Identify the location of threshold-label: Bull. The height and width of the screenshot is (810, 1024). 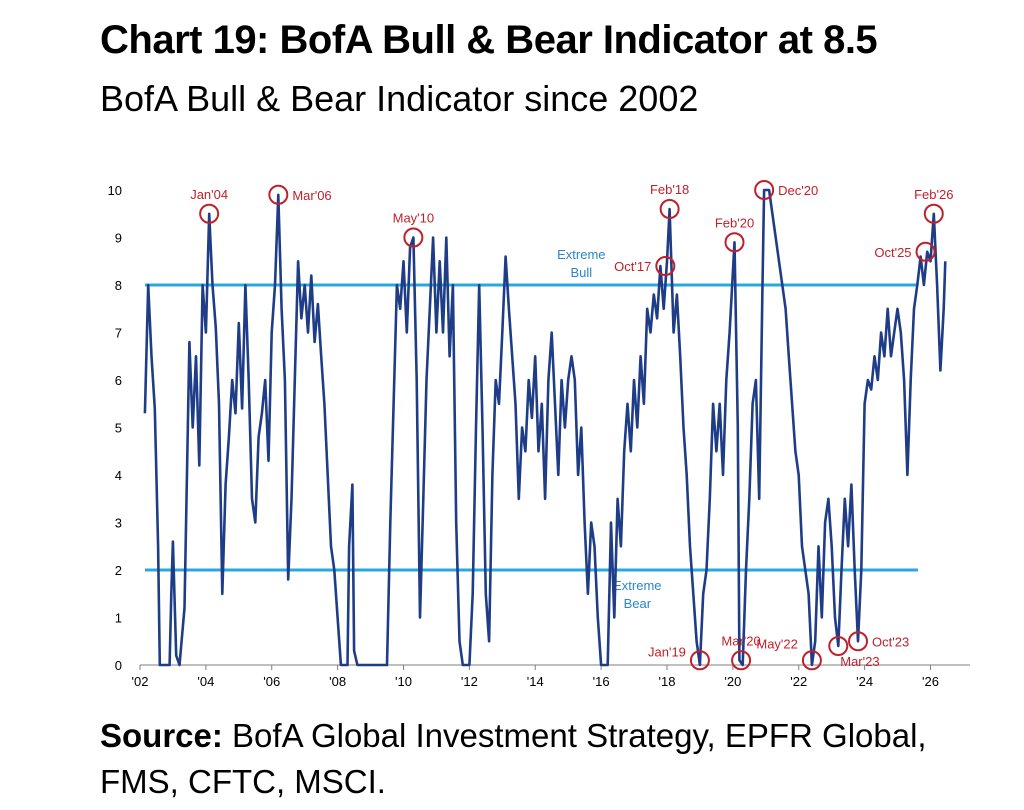
(582, 272).